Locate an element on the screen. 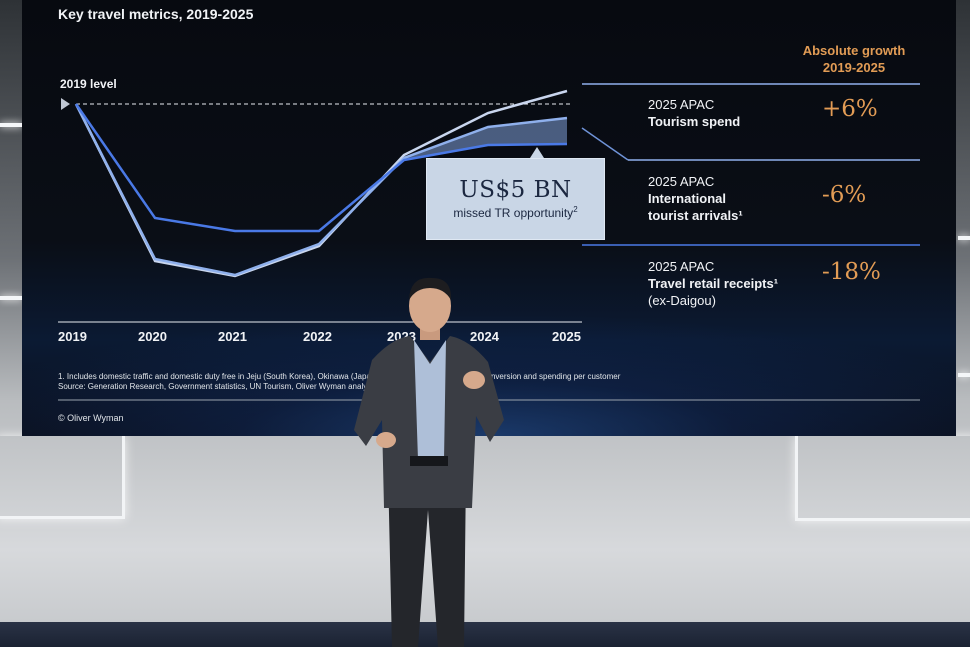 The width and height of the screenshot is (970, 647). level-label: 2019 level is located at coordinates (88, 84).